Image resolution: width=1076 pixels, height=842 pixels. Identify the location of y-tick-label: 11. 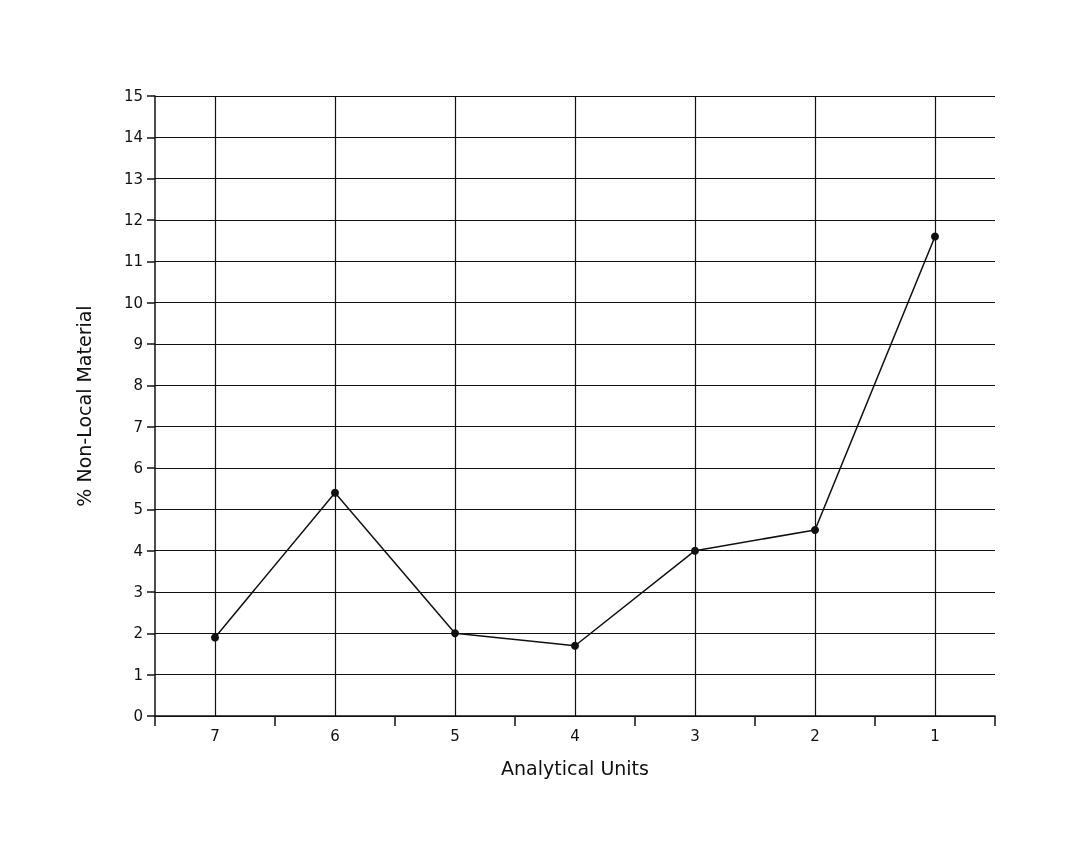
(133, 261).